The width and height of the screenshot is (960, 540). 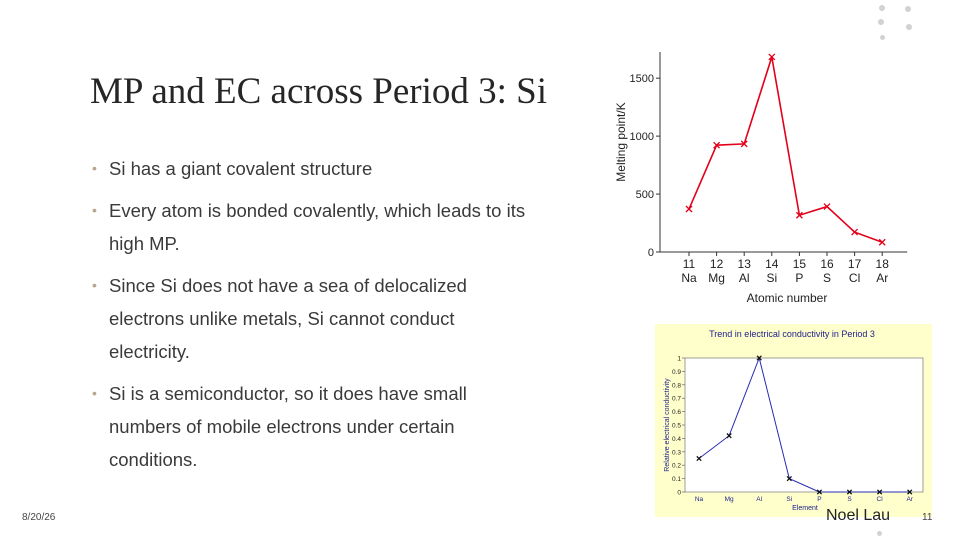 I want to click on x-axis-label: Element, so click(x=805, y=508).